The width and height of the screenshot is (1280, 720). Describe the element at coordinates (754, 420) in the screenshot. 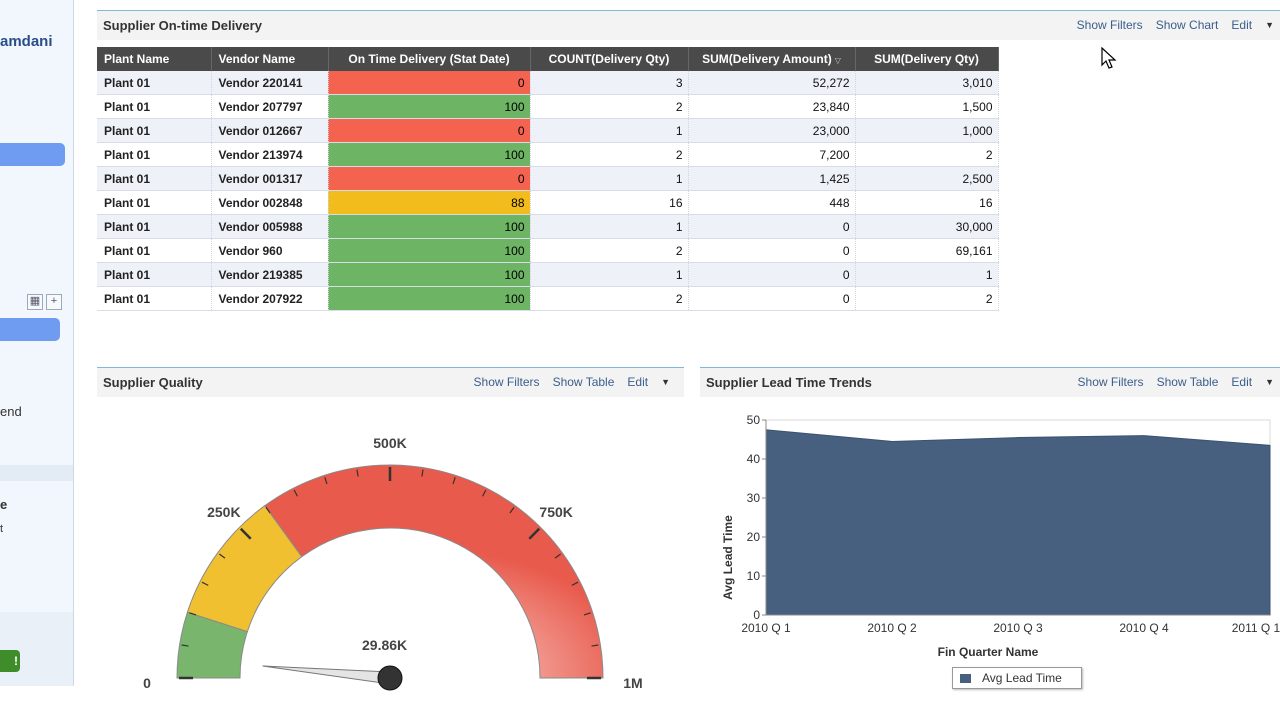

I see `y-tick-label: 50` at that location.